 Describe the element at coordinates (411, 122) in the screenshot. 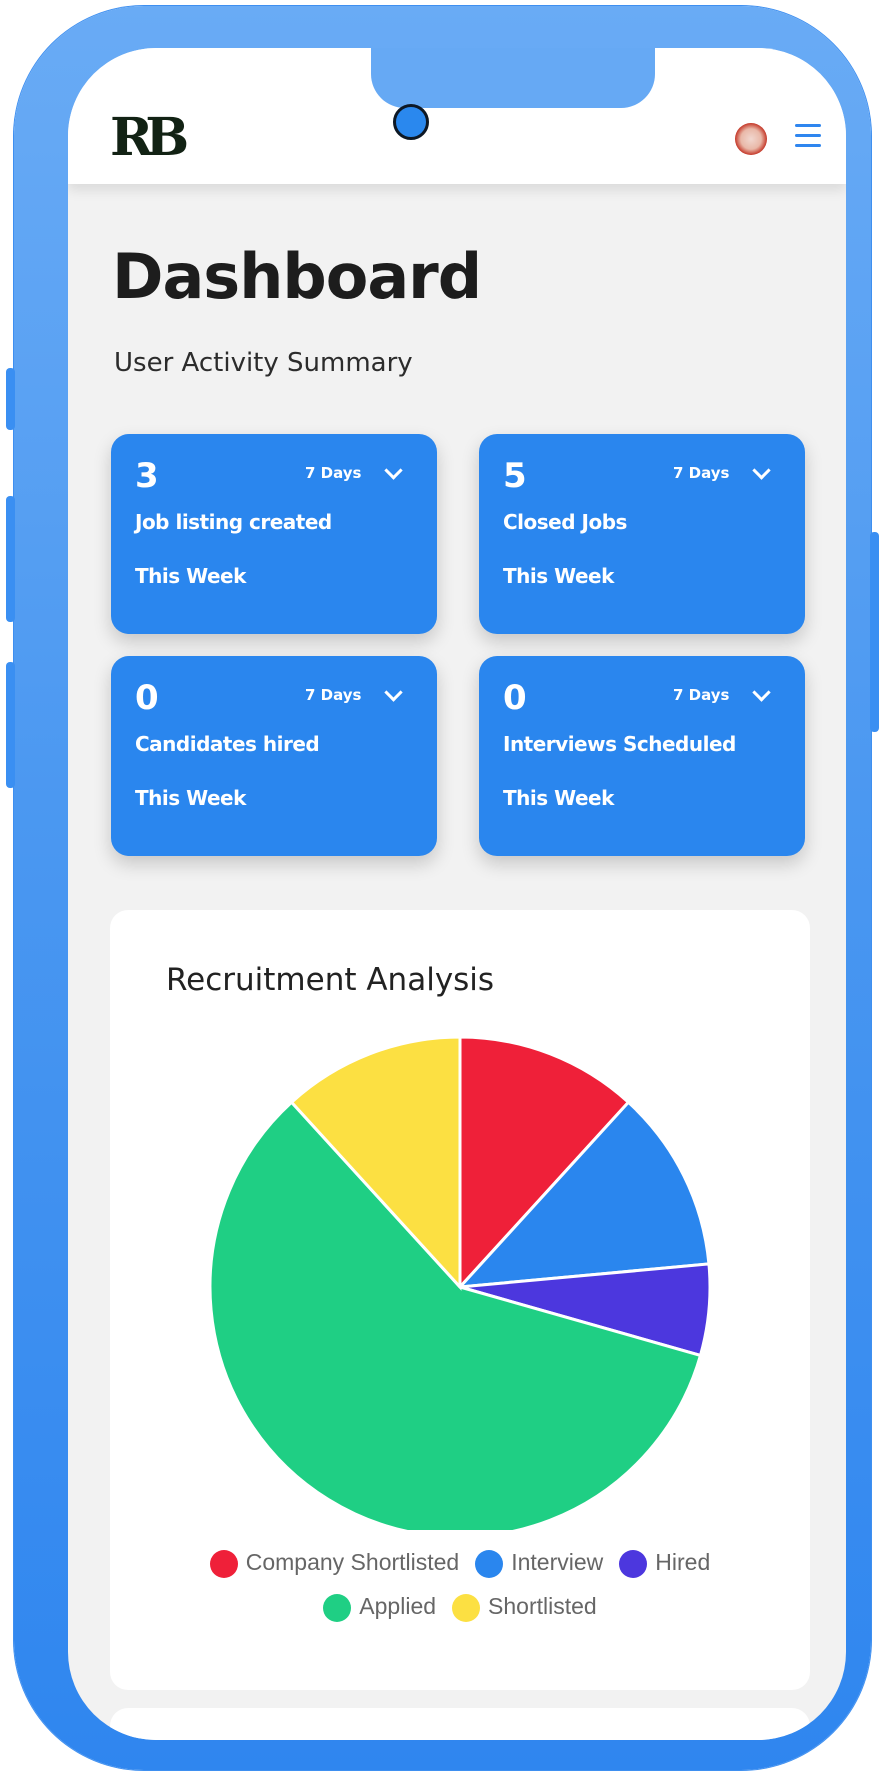

I see `camera-icon` at that location.